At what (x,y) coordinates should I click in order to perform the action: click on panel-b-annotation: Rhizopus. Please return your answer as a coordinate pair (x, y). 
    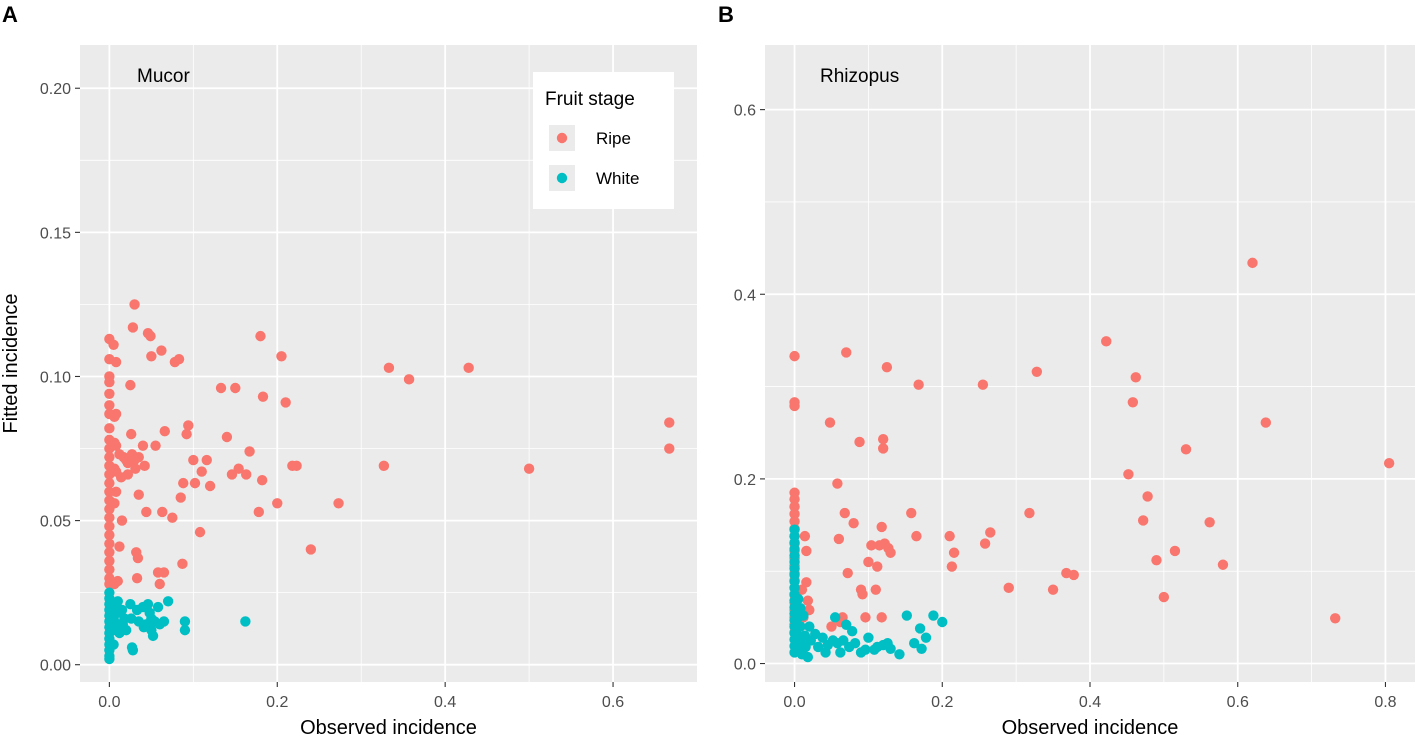
    Looking at the image, I should click on (859, 76).